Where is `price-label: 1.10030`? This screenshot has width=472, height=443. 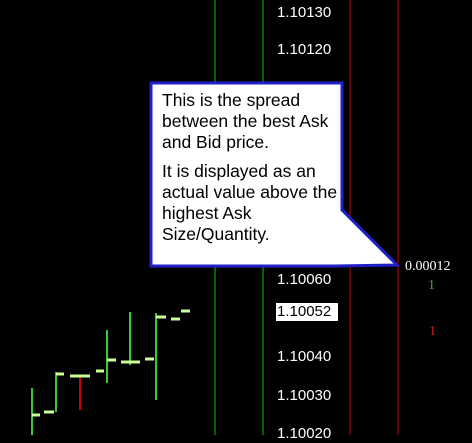
price-label: 1.10030 is located at coordinates (304, 395).